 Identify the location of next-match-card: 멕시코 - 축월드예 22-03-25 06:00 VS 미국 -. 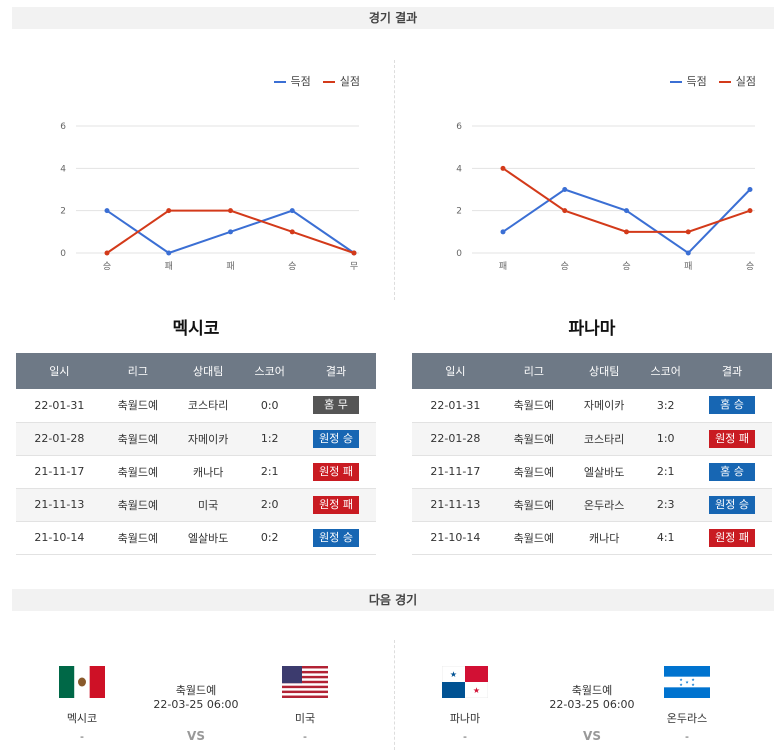
(196, 705).